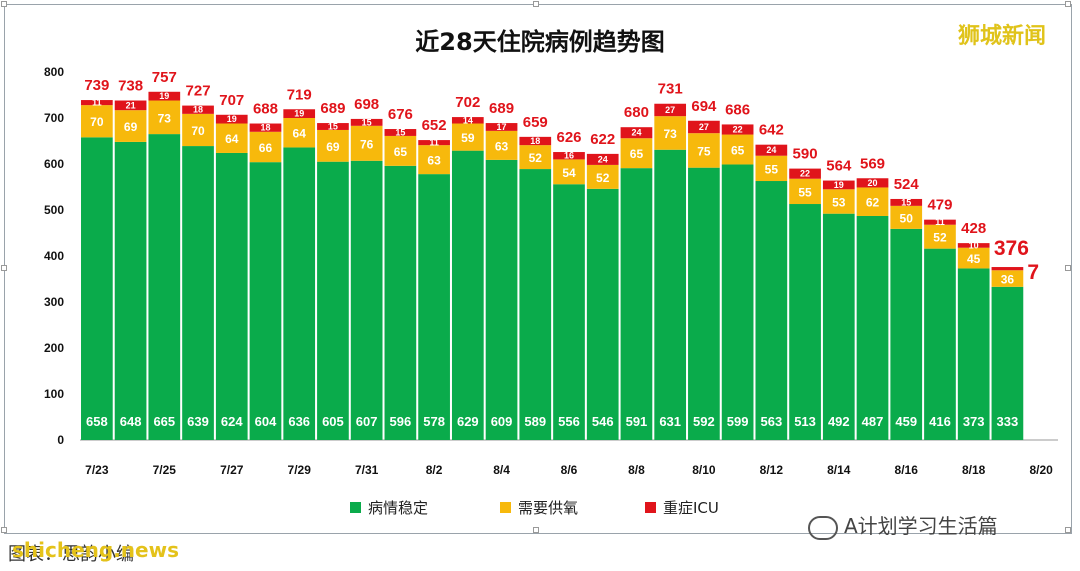  I want to click on bar-value-label: 629, so click(468, 421).